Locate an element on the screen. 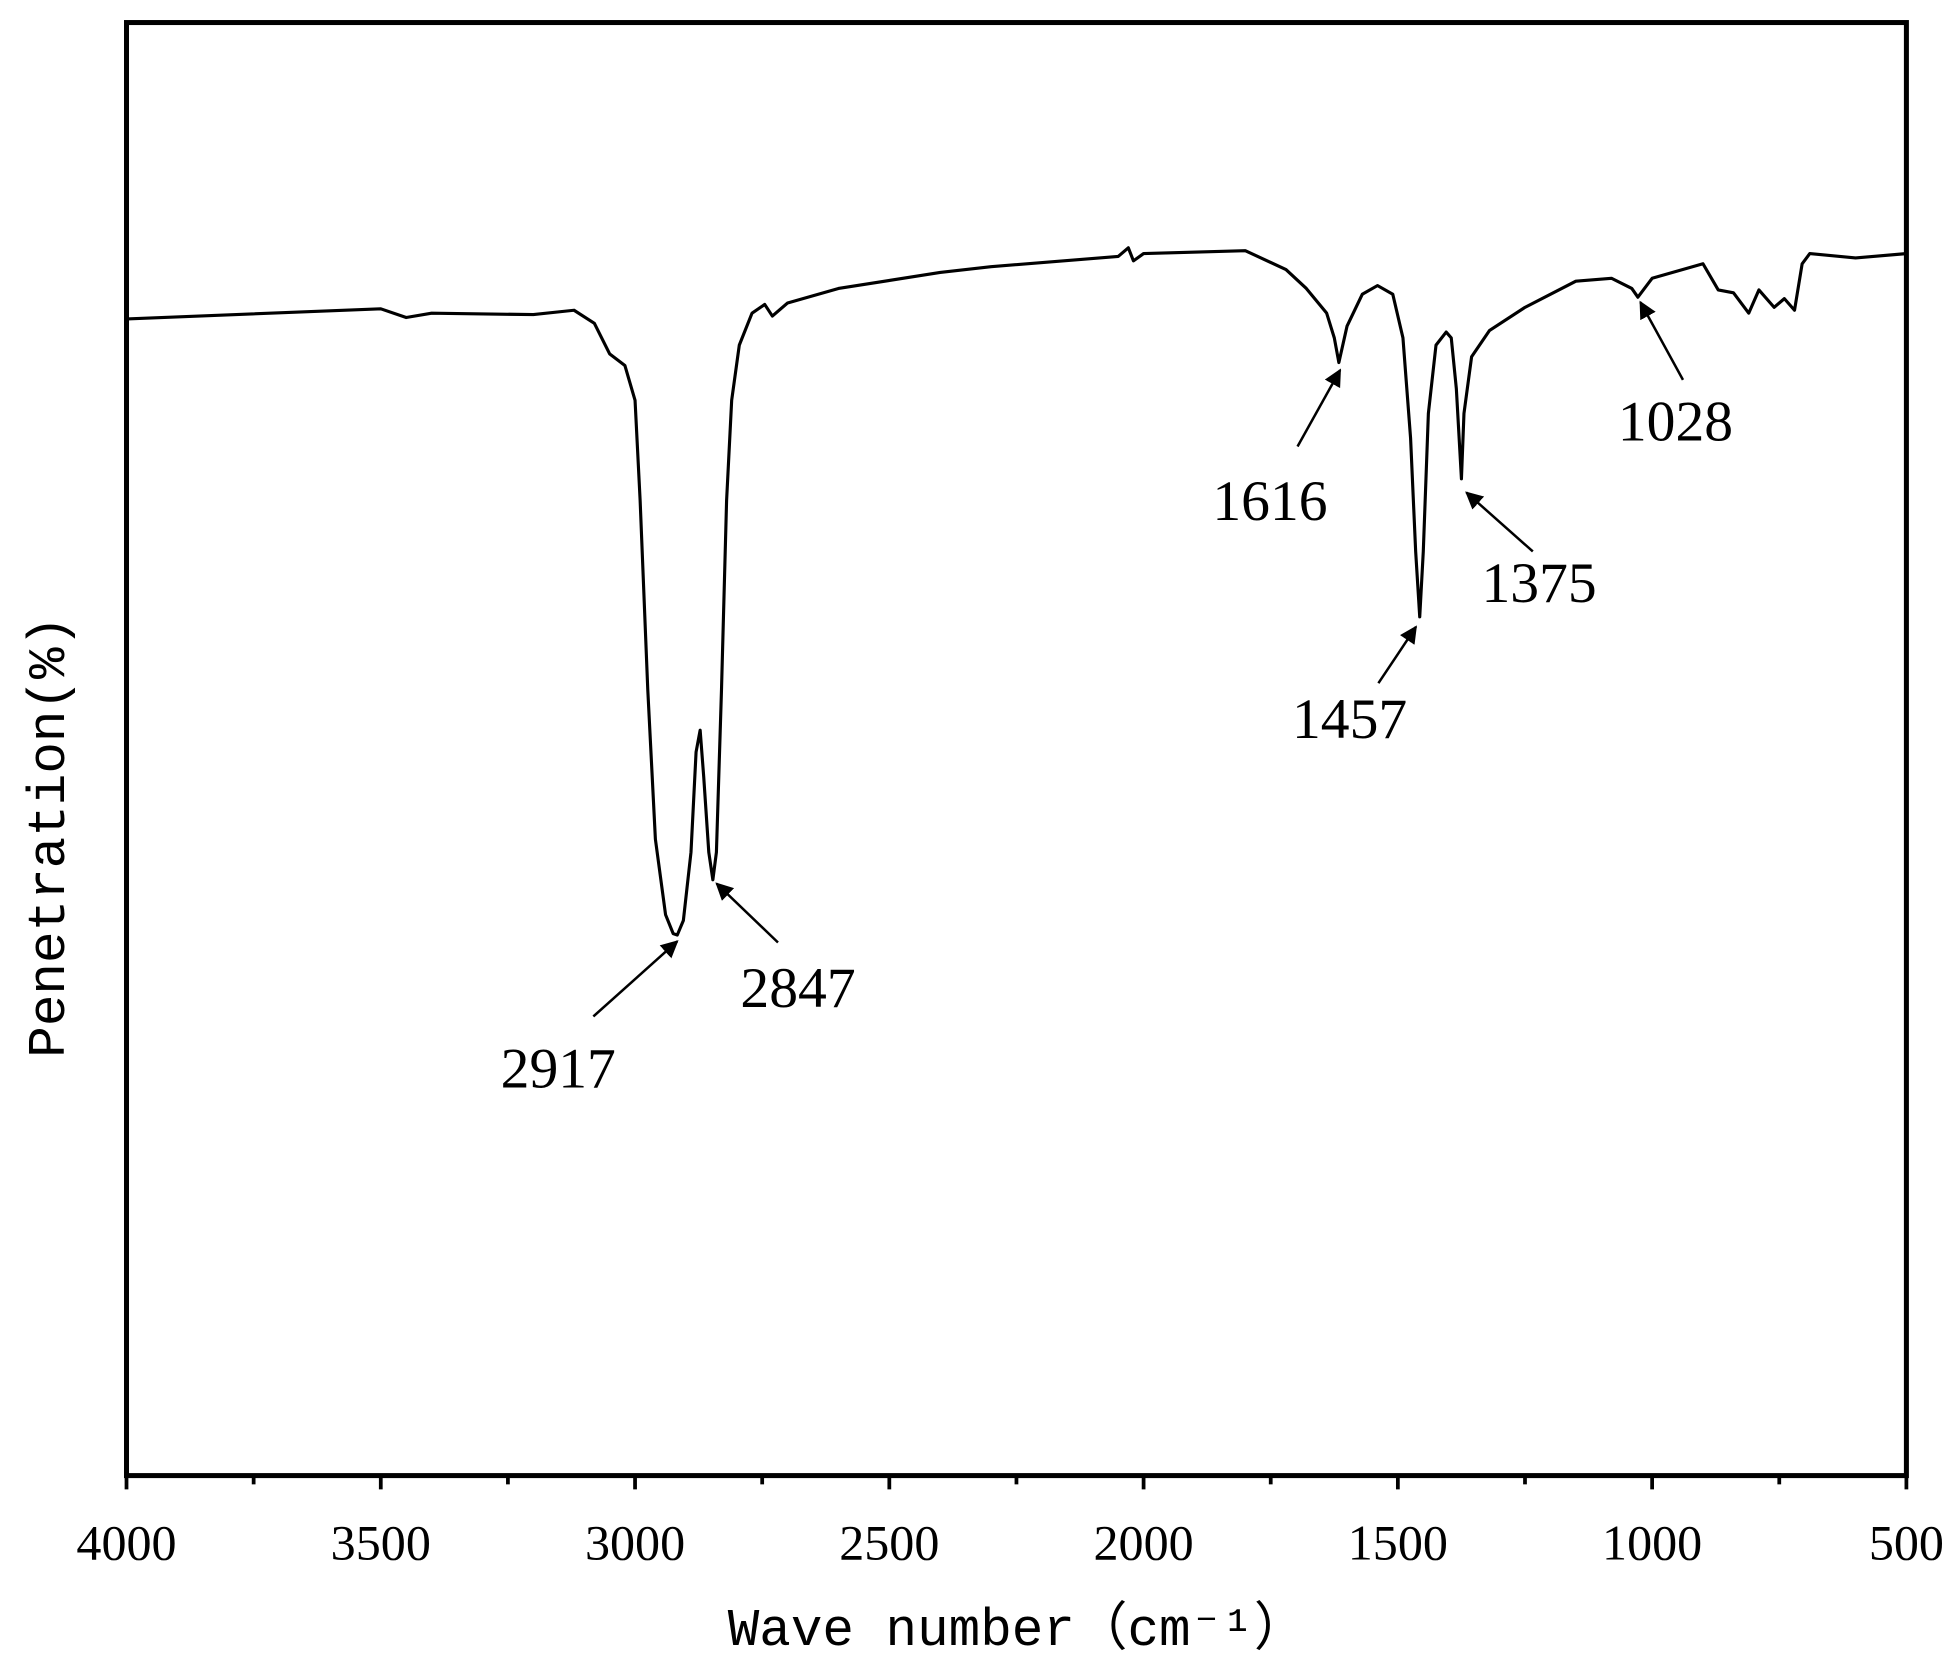 This screenshot has width=1954, height=1669. y-axis-label: Penetration(%) is located at coordinates (50, 837).